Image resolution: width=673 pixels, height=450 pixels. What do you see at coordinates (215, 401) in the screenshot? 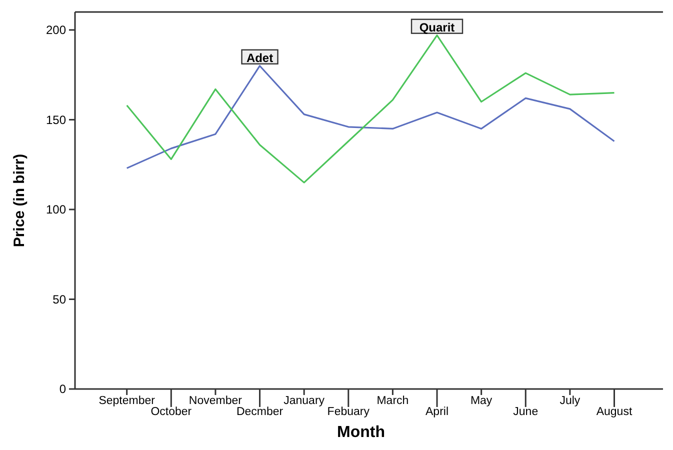
I see `x-tick-label: November` at bounding box center [215, 401].